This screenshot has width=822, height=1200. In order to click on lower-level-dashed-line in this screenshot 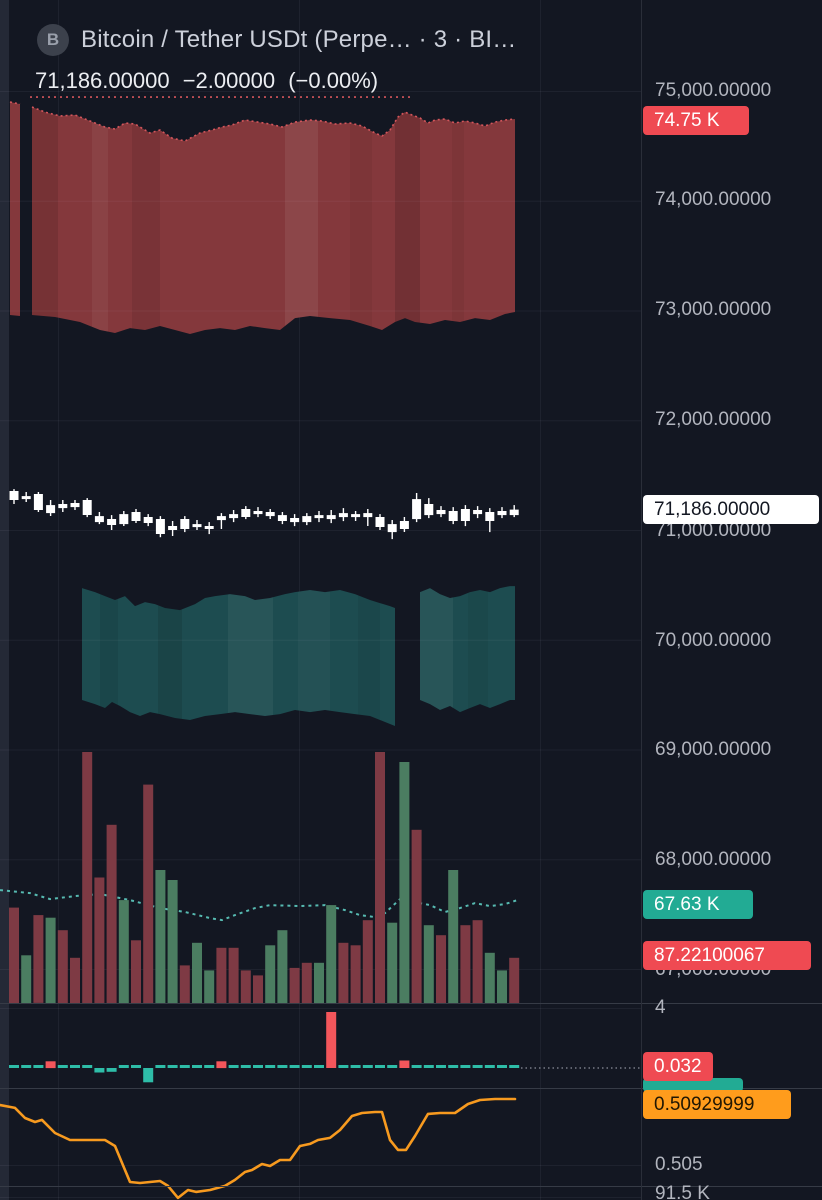, I will do `click(259, 905)`.